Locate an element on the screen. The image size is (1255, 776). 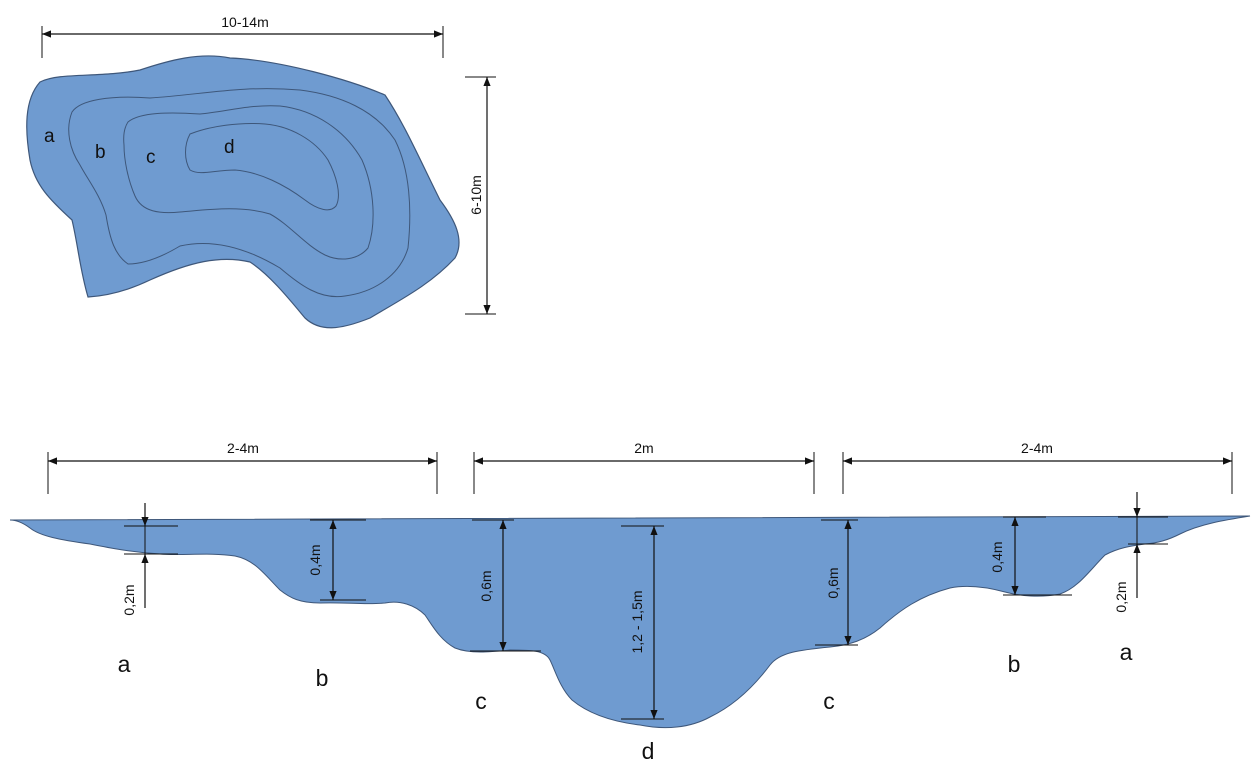
depth-left-c: 0,6m is located at coordinates (505, 585).